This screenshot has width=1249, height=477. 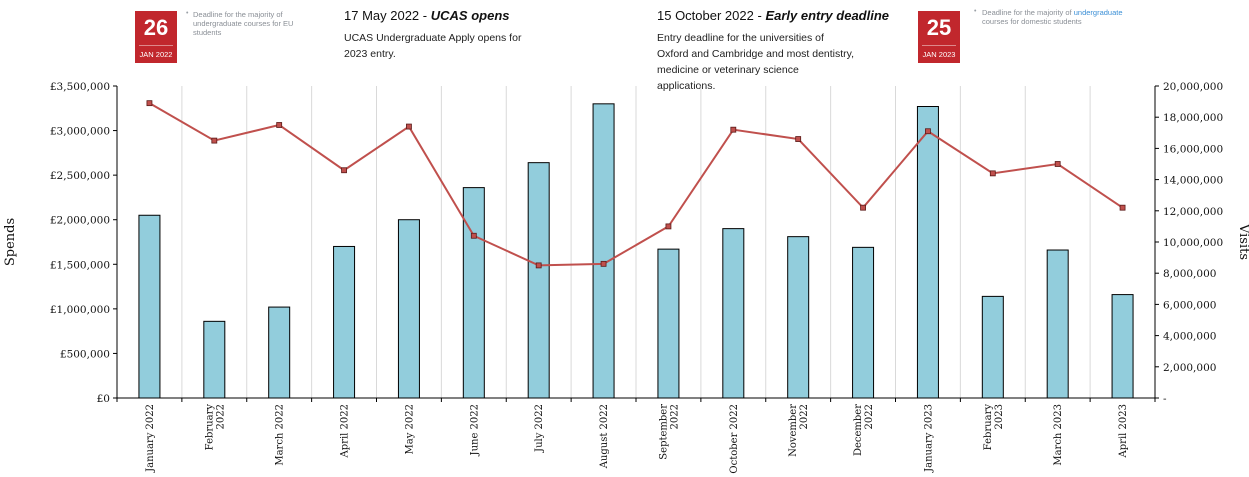 I want to click on x-tick-label: September 2022, so click(x=669, y=432).